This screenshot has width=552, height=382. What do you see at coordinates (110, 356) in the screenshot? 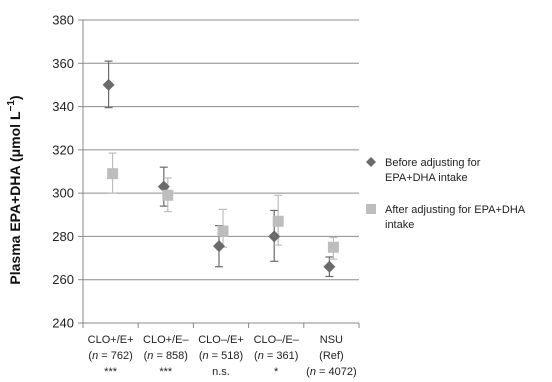
I see `category-n: (n = 762)` at bounding box center [110, 356].